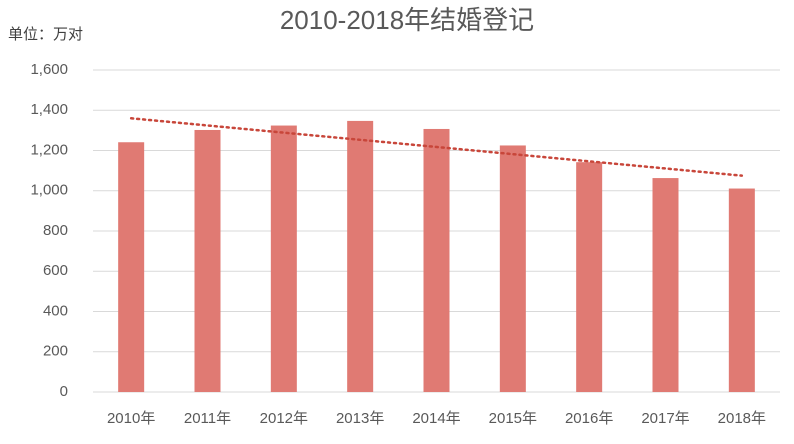 The height and width of the screenshot is (444, 794). What do you see at coordinates (49, 69) in the screenshot?
I see `y-tick-label: 1,600` at bounding box center [49, 69].